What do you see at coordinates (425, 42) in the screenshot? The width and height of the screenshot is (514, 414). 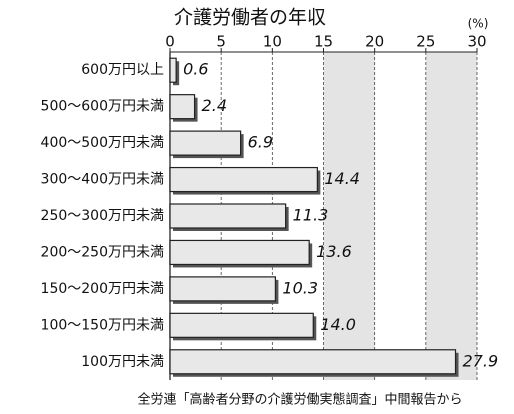 I see `x-tick-label: 25` at bounding box center [425, 42].